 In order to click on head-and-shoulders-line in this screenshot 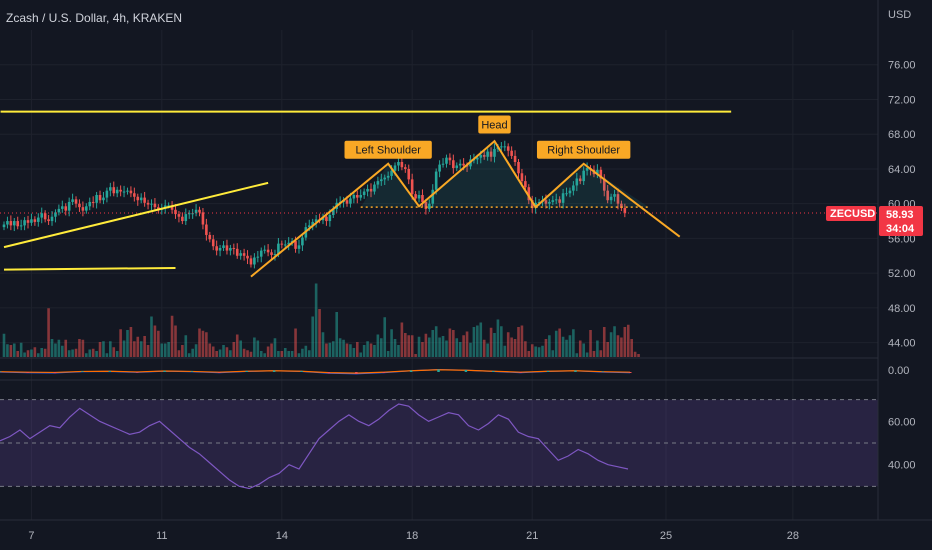, I will do `click(465, 208)`.